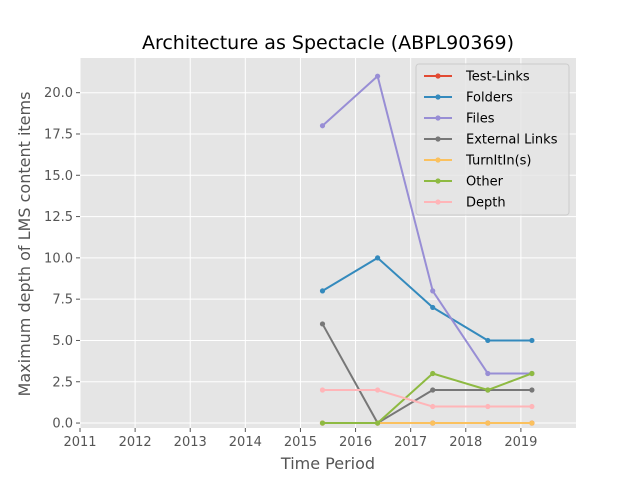 This screenshot has width=640, height=480. What do you see at coordinates (464, 182) in the screenshot?
I see `legend-item: Other` at bounding box center [464, 182].